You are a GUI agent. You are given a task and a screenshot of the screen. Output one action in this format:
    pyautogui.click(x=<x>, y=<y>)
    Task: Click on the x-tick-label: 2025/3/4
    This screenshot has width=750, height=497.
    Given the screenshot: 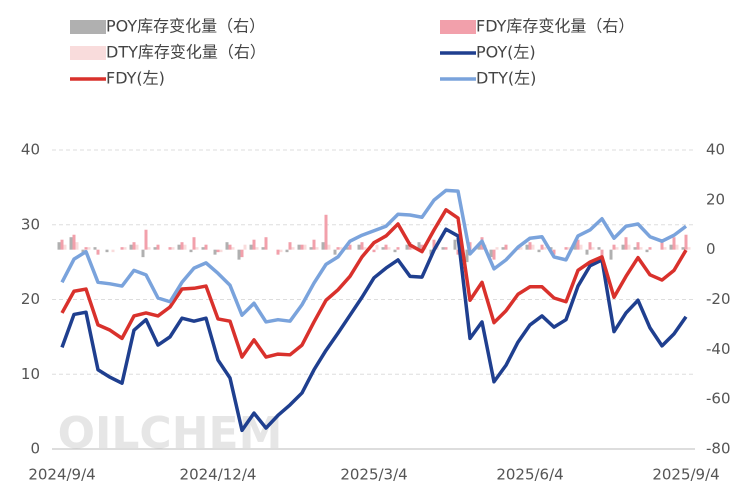 What is the action you would take?
    pyautogui.click(x=373, y=475)
    